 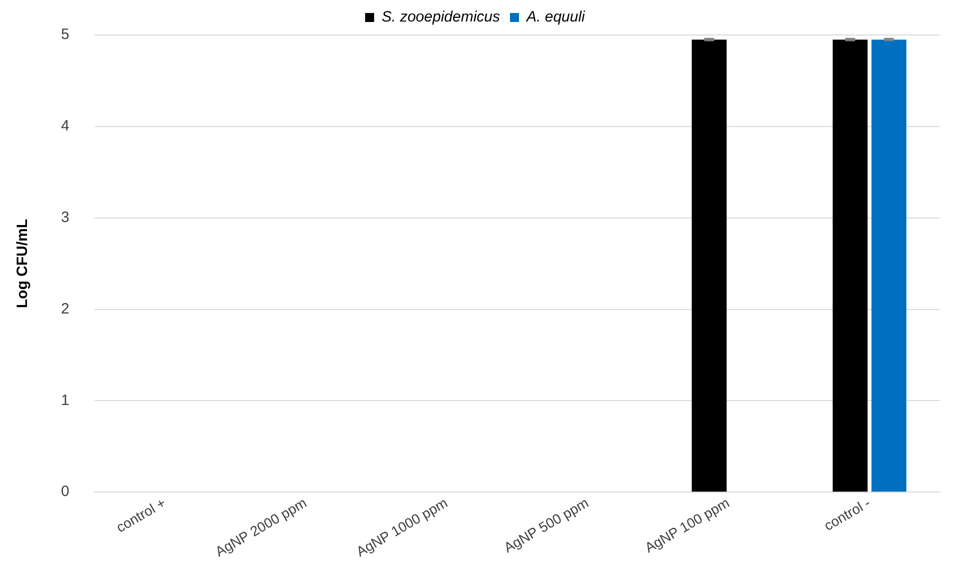 I want to click on y-tick-label: 0, so click(x=65, y=491).